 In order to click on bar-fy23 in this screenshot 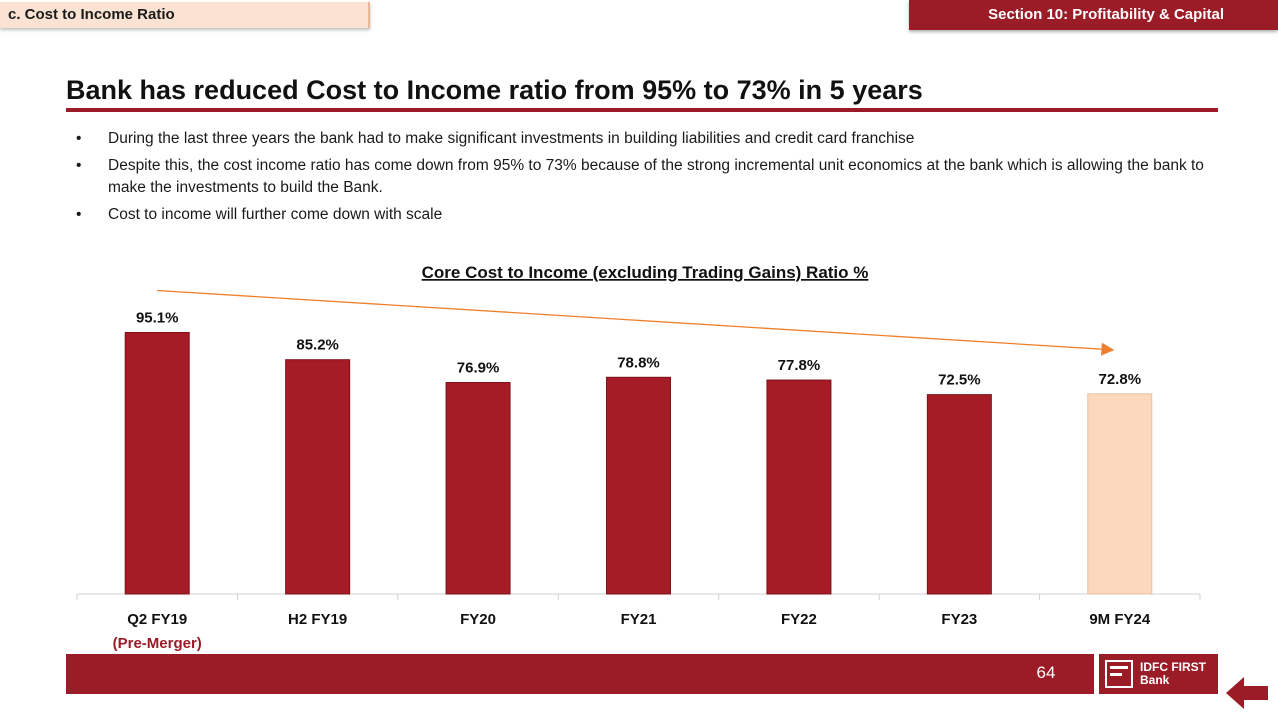, I will do `click(959, 494)`.